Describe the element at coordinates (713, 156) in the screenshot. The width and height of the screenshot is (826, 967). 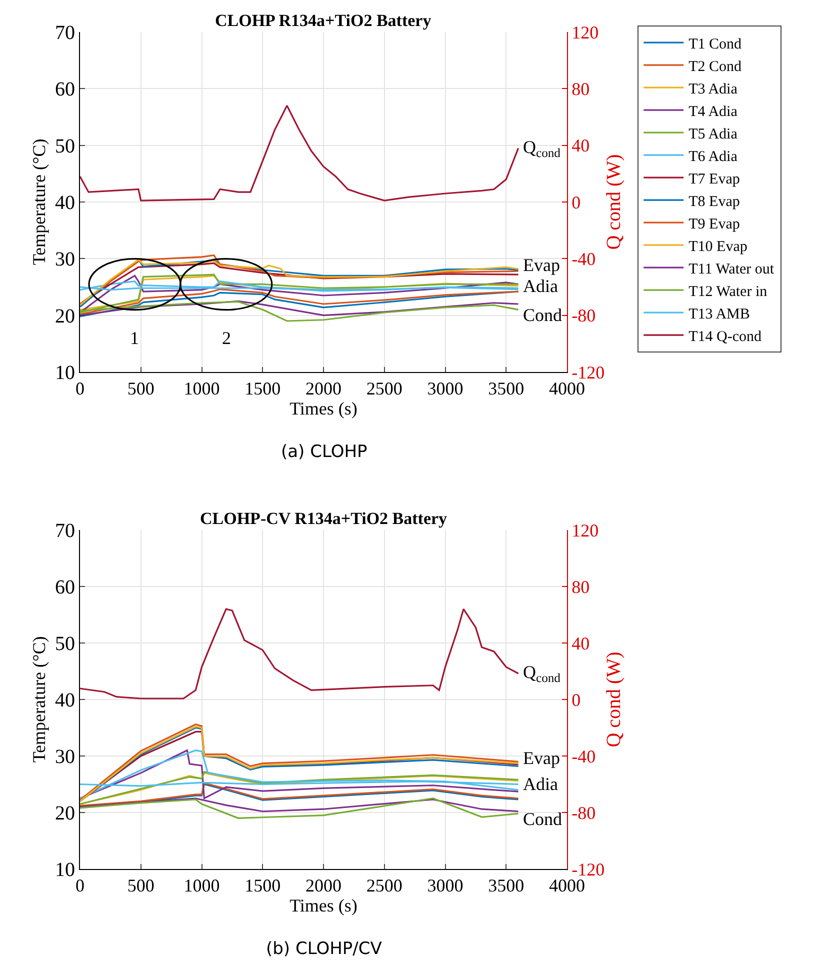
I see `legend-label: T6 Adia` at that location.